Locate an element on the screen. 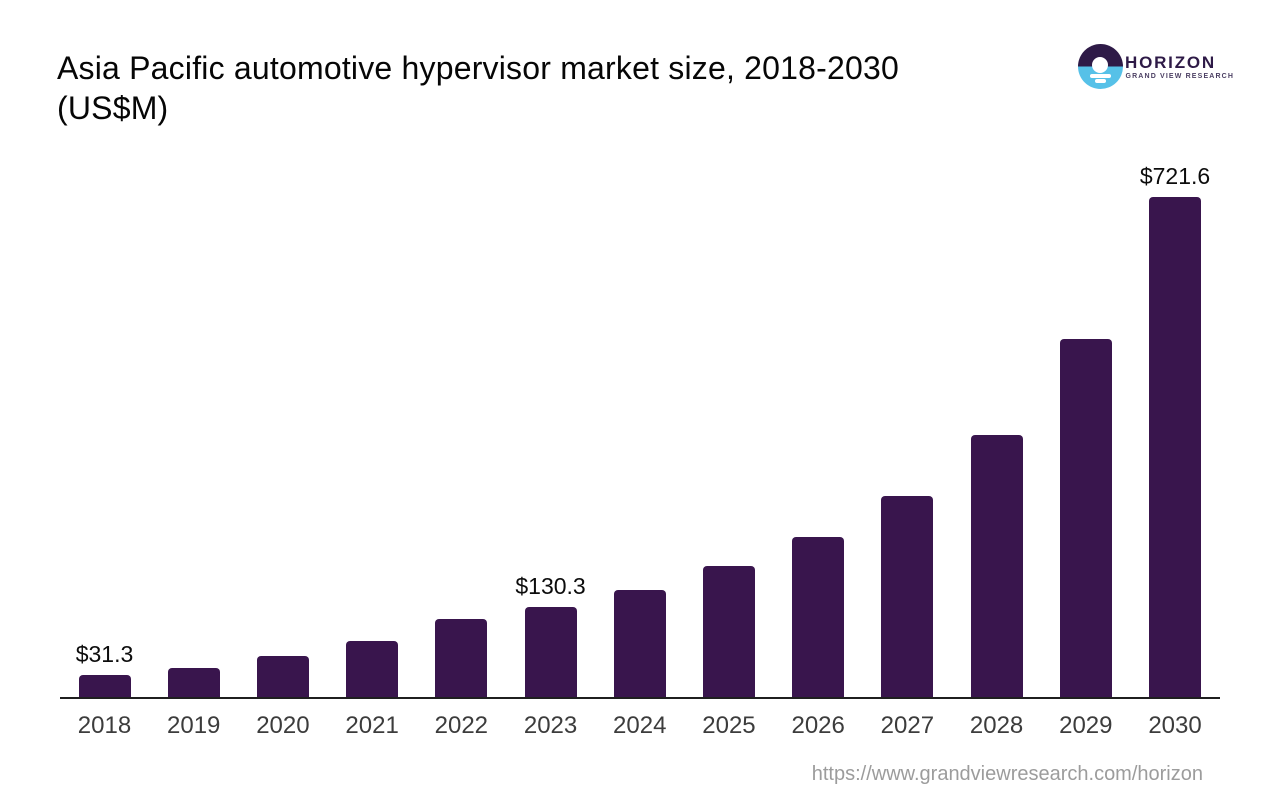 The height and width of the screenshot is (800, 1280). page-title-line2: (US$M) is located at coordinates (113, 108).